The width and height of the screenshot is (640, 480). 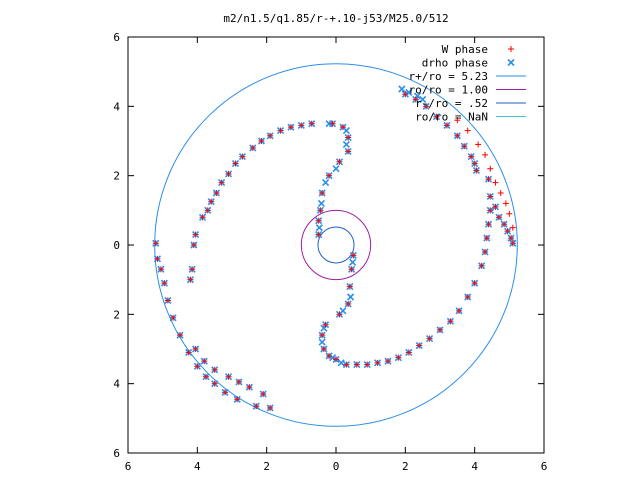 I want to click on legend-entry: W phase, so click(x=478, y=49).